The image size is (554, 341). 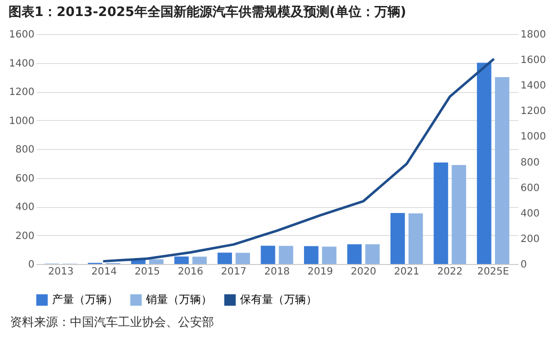 What do you see at coordinates (533, 112) in the screenshot?
I see `y2-tick-label: 1200` at bounding box center [533, 112].